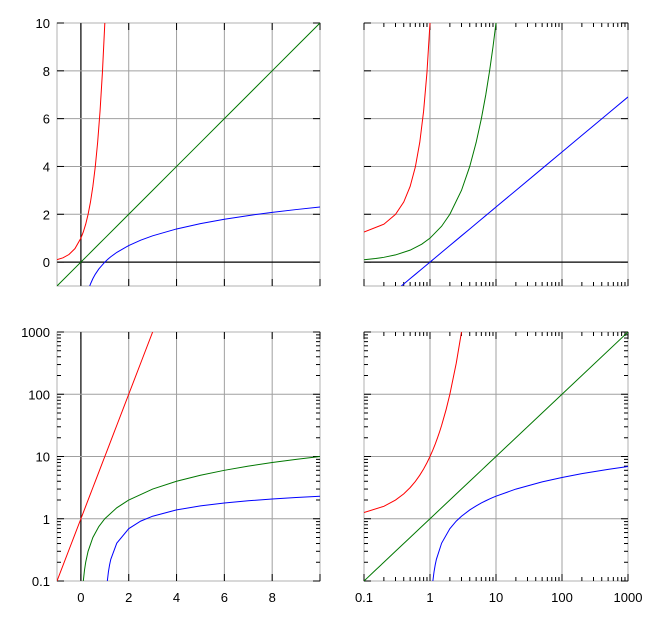  I want to click on y-tick-label: 1, so click(46, 519).